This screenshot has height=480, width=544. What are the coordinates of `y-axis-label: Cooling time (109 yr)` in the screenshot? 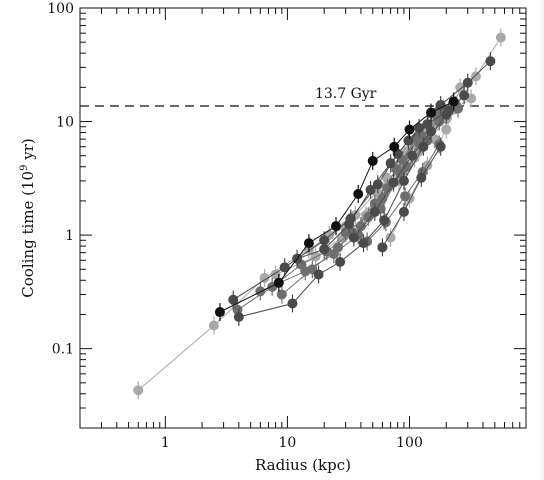 It's located at (28, 217).